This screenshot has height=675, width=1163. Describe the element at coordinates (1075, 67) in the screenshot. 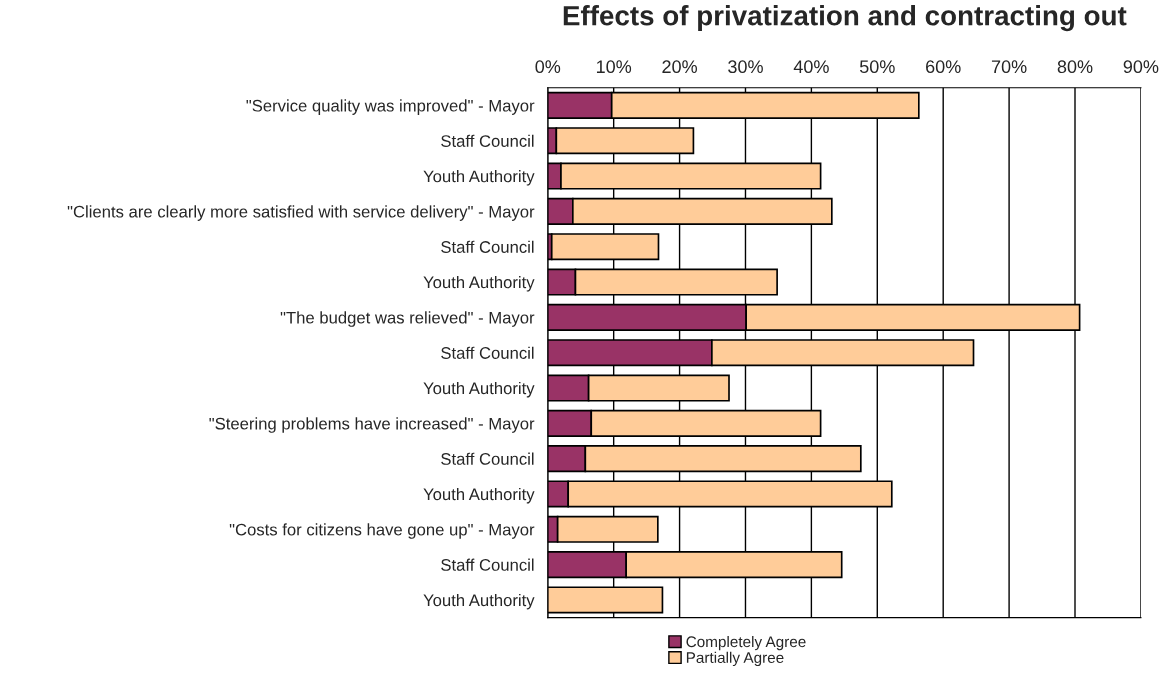

I see `x-tick-label: 80%` at that location.